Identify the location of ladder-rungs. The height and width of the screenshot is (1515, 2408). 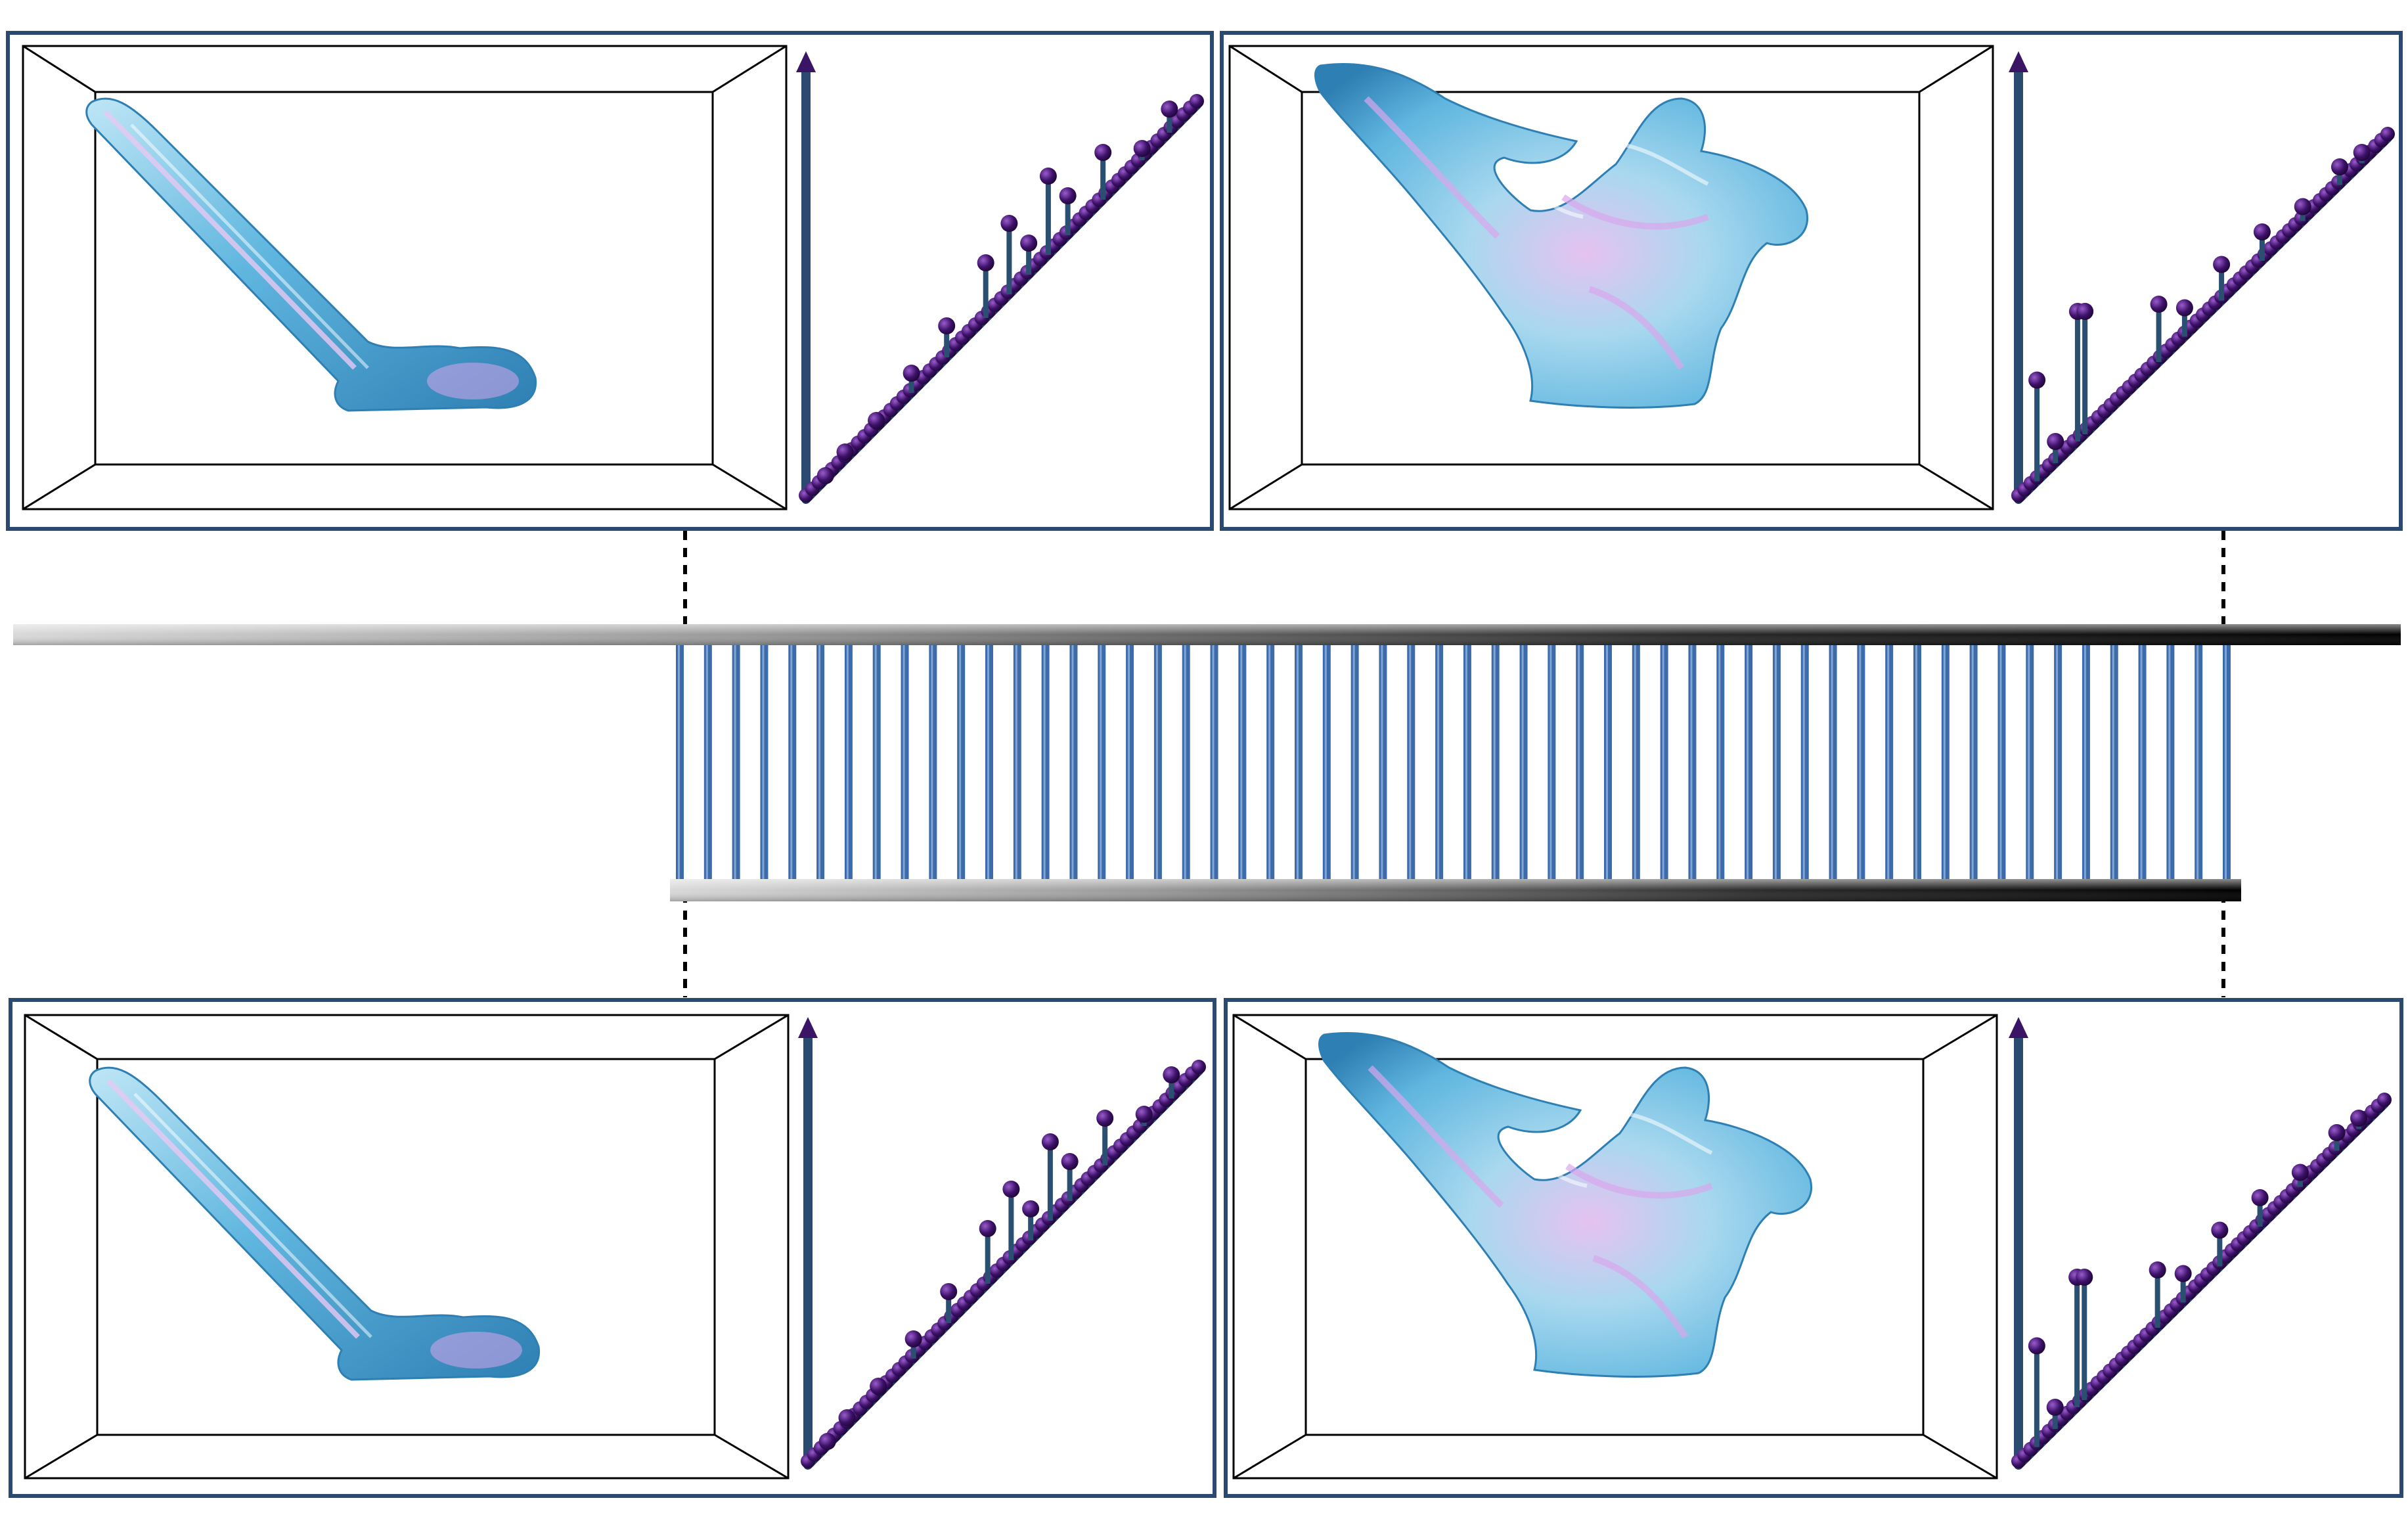
(1454, 762).